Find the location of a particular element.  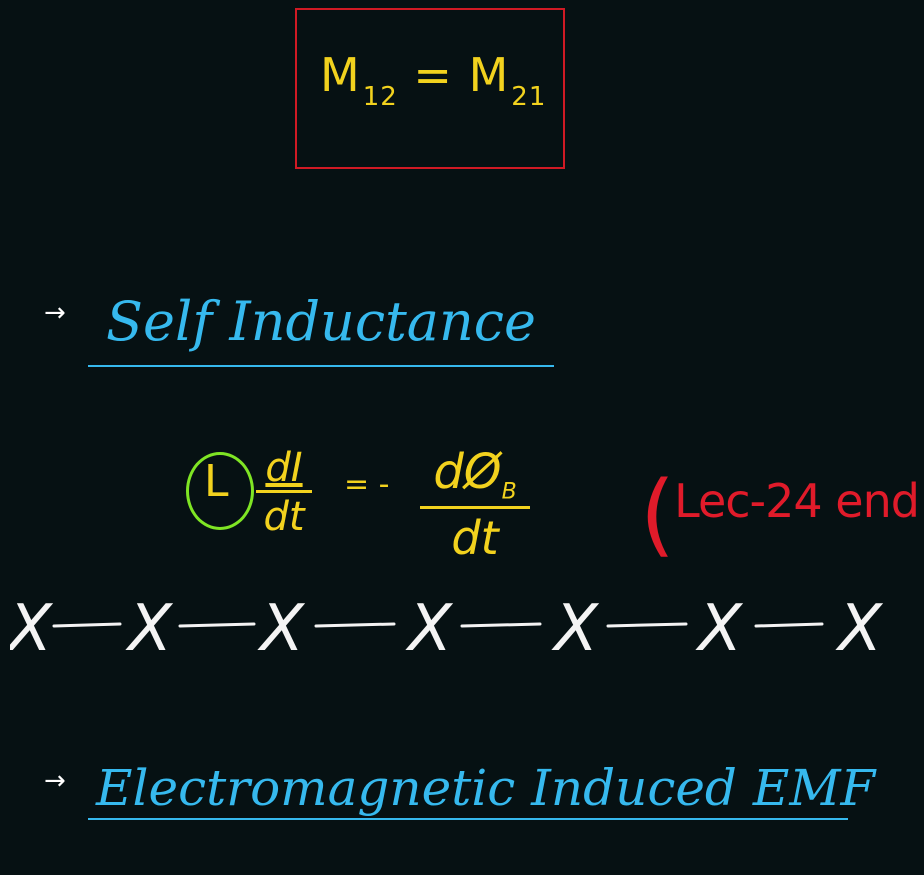

fraction-numerator: dØB is located at coordinates (474, 476).